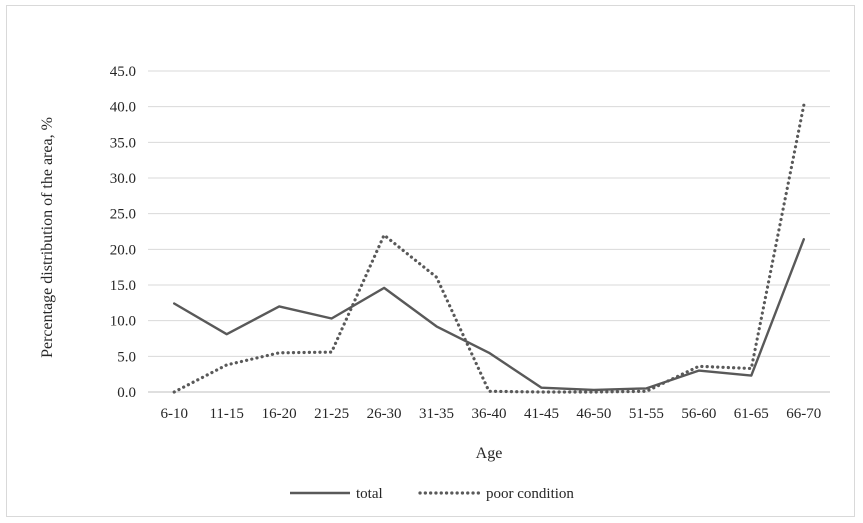 The width and height of the screenshot is (863, 523). Describe the element at coordinates (226, 414) in the screenshot. I see `x-tick-label: 11-15` at that location.